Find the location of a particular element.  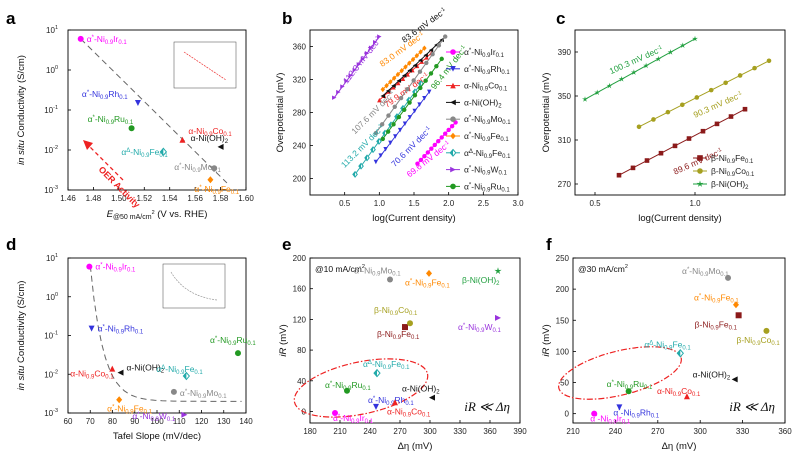

panel-d-x-tick-label: 80 is located at coordinates (112, 421).